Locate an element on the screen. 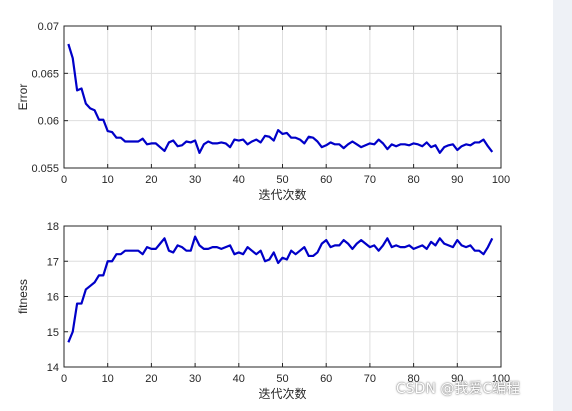 The height and width of the screenshot is (411, 572). y-axis-label: fitness is located at coordinates (23, 296).